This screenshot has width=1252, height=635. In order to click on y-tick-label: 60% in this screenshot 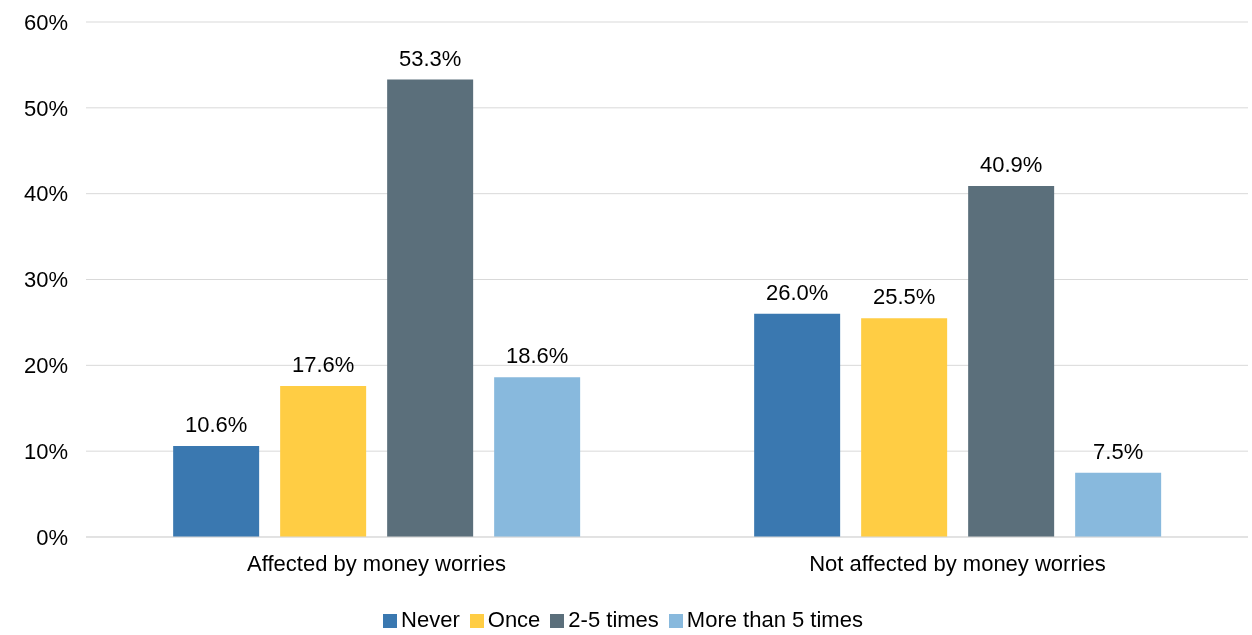, I will do `click(45, 22)`.